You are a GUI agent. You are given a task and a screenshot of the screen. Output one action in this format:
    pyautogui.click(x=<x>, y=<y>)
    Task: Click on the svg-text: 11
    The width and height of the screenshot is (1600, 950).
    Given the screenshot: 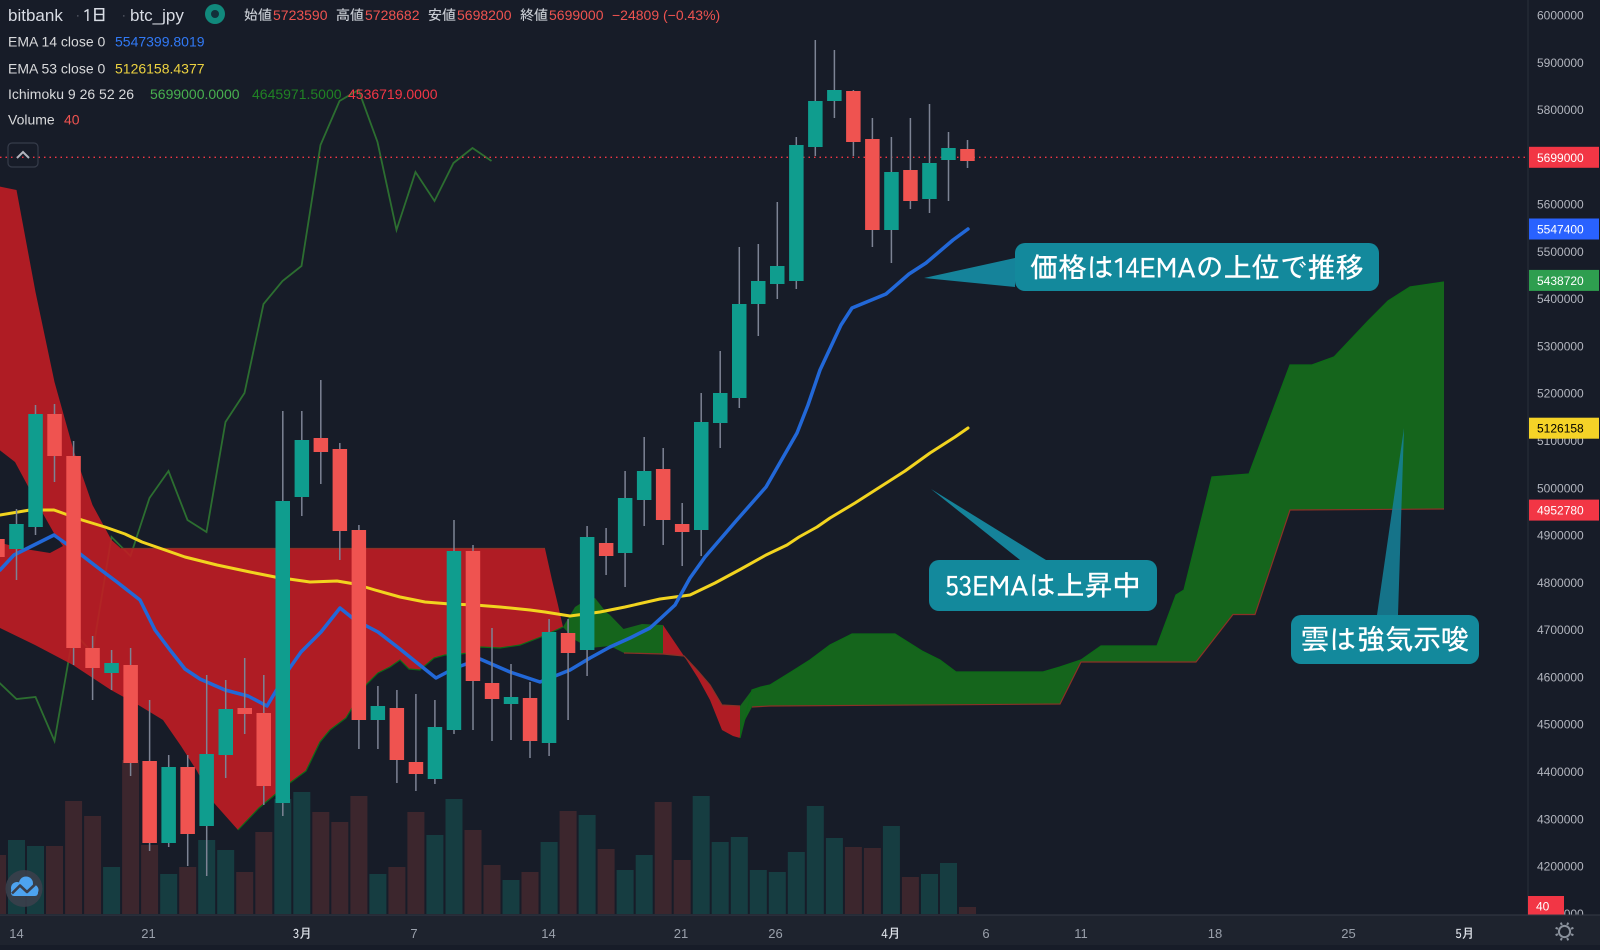 What is the action you would take?
    pyautogui.click(x=1081, y=933)
    